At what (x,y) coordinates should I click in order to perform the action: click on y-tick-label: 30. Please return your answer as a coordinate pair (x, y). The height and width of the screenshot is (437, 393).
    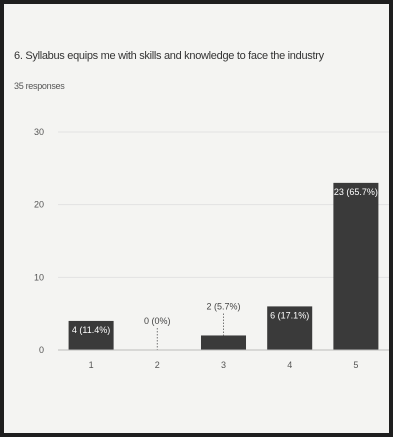
    Looking at the image, I should click on (39, 132).